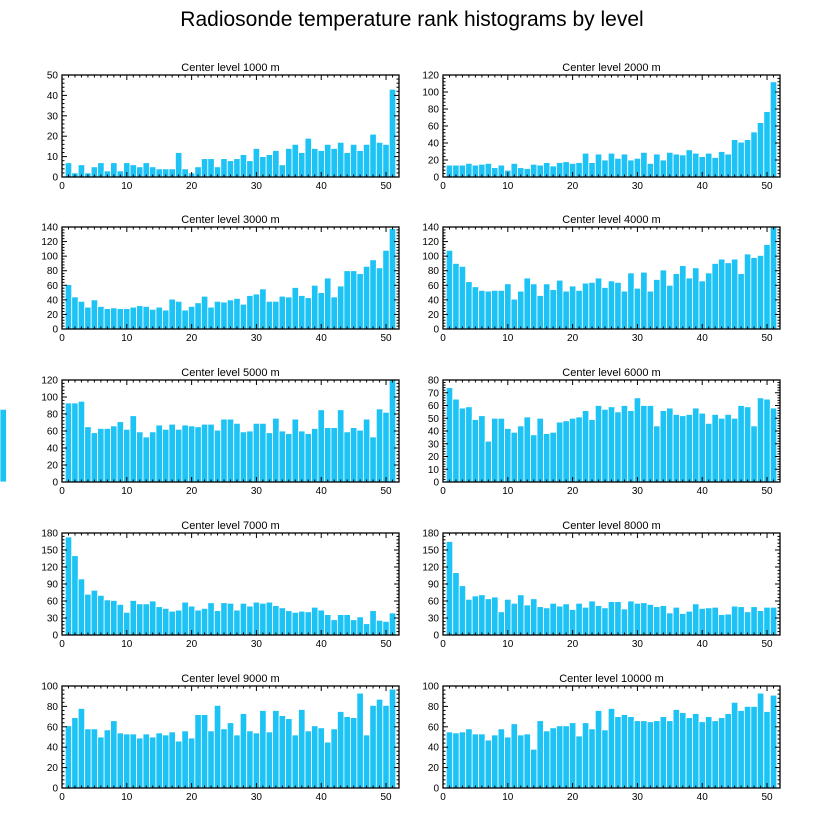  I want to click on y-tick-label: 80, so click(53, 415).